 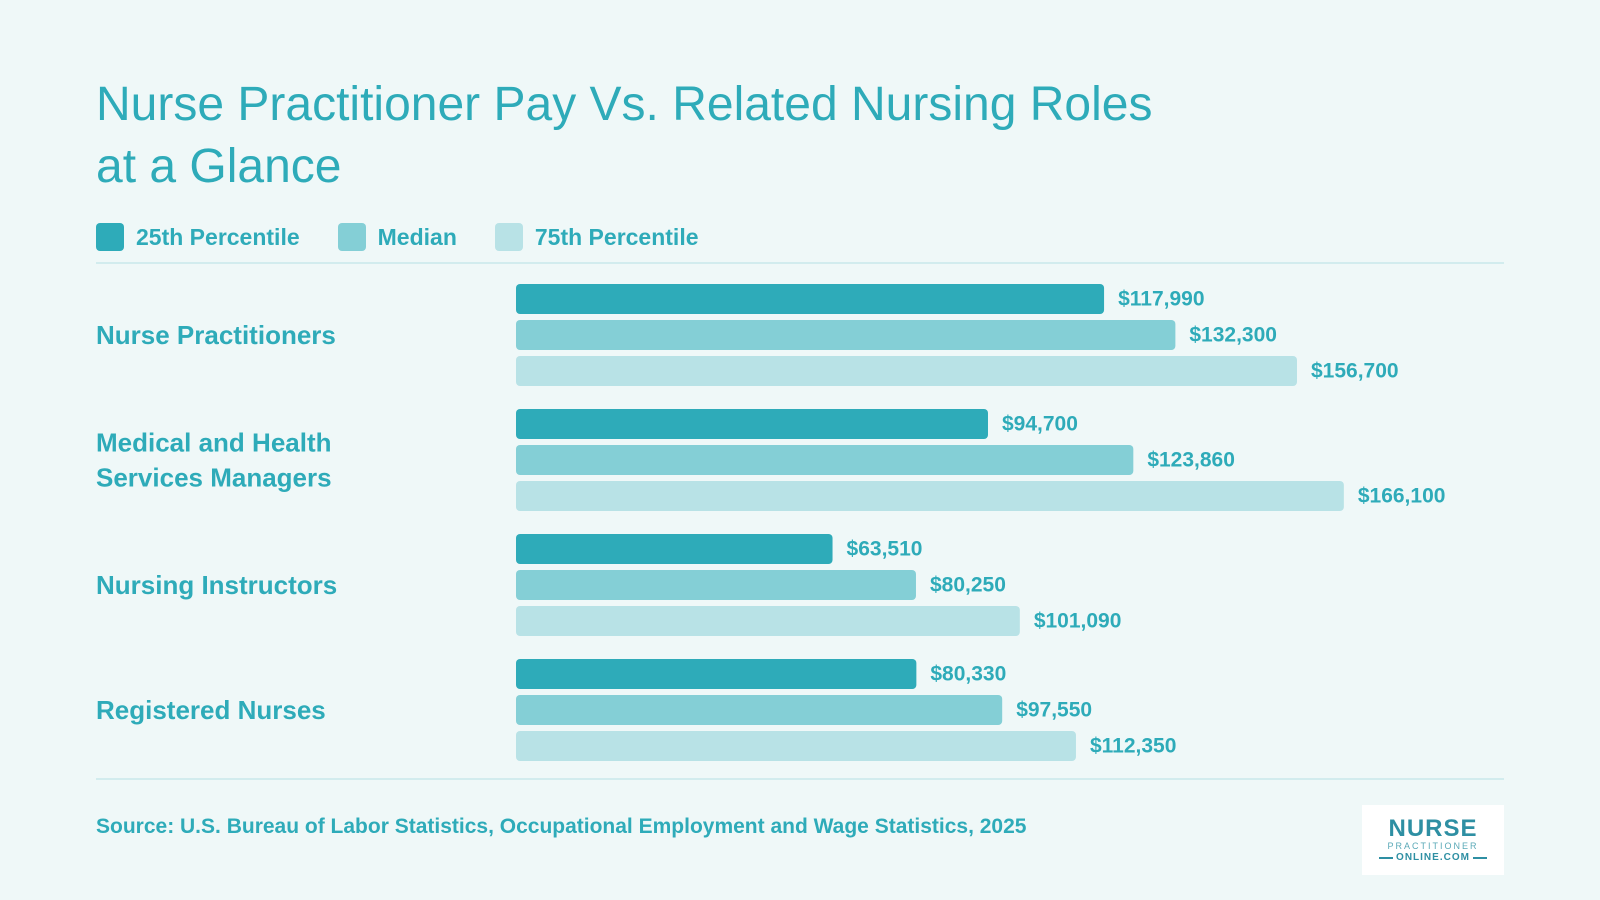 I want to click on value-label-medical-and-health-services-managers-75th-percentile: $166,100, so click(x=1402, y=496).